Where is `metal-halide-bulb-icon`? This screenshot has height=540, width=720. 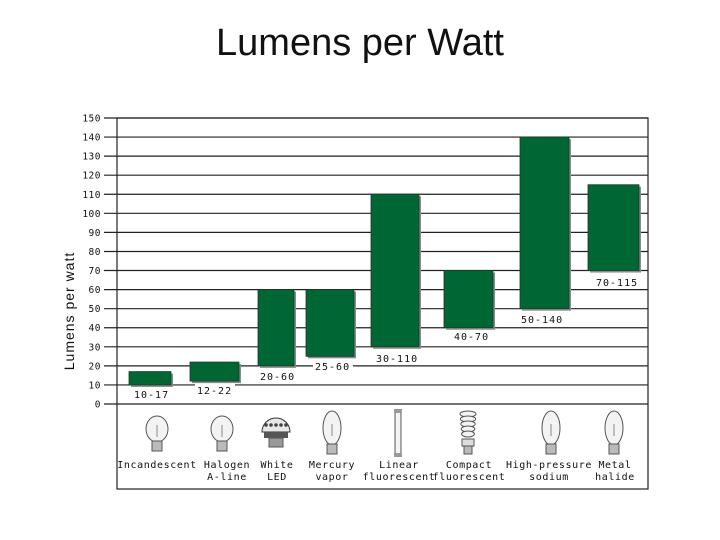
metal-halide-bulb-icon is located at coordinates (614, 432).